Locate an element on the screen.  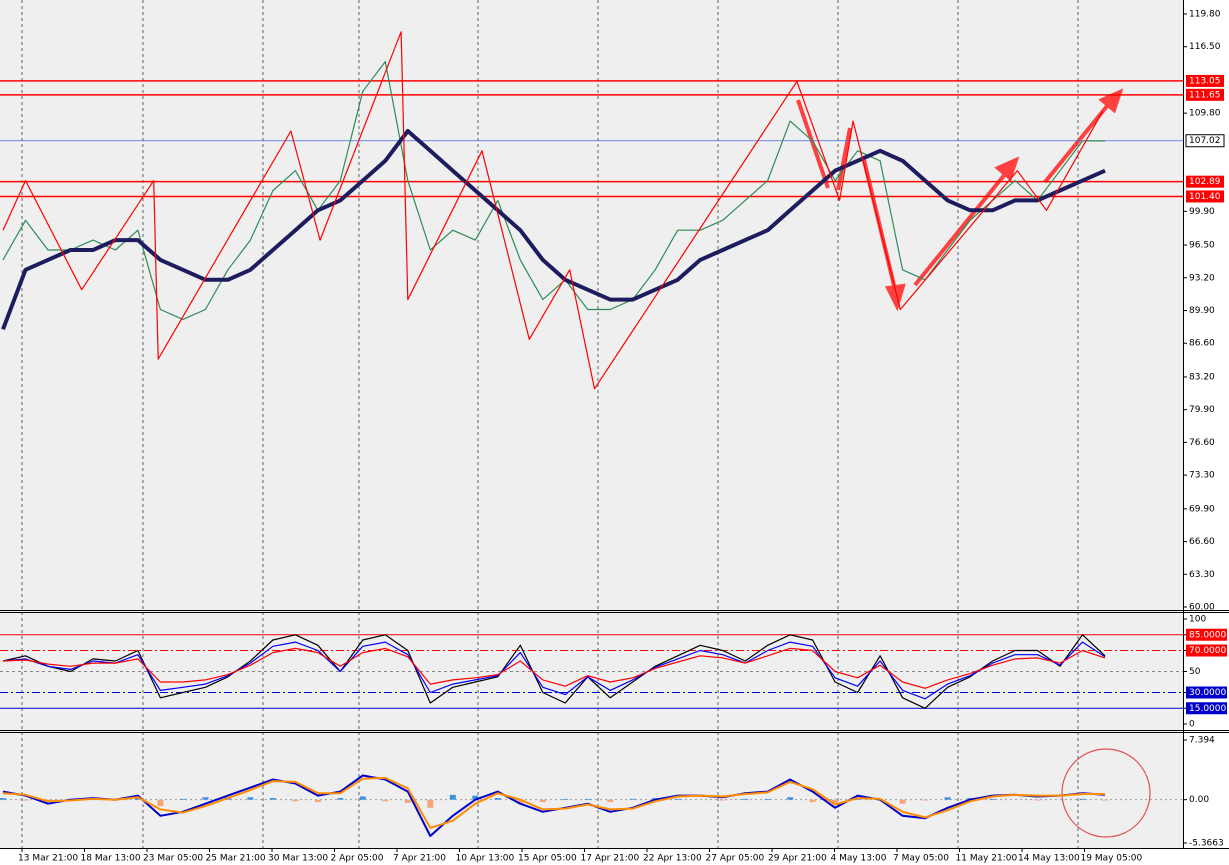
y-tick-label: 119.80 is located at coordinates (1205, 15).